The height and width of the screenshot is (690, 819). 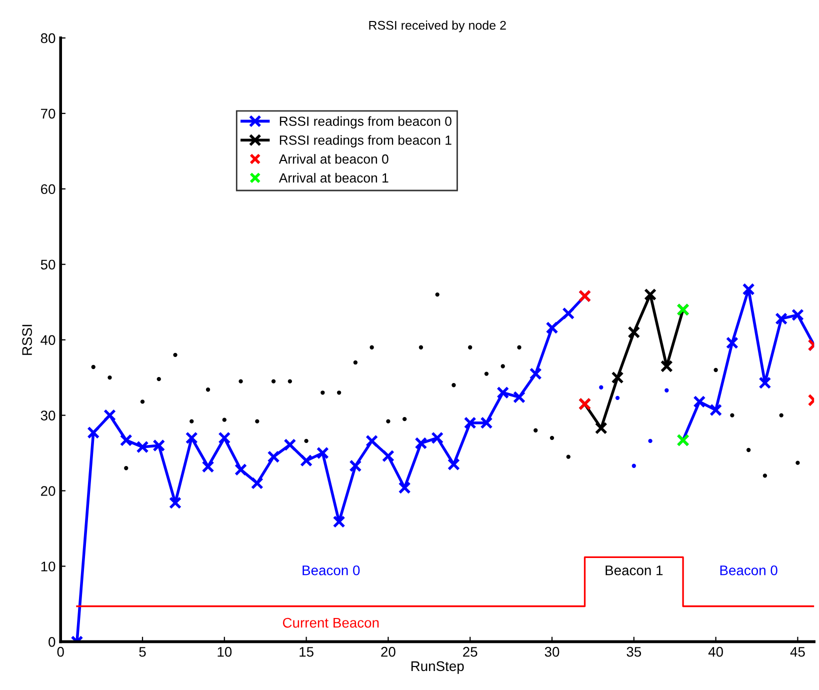 What do you see at coordinates (48, 38) in the screenshot?
I see `y-tick-label: 80` at bounding box center [48, 38].